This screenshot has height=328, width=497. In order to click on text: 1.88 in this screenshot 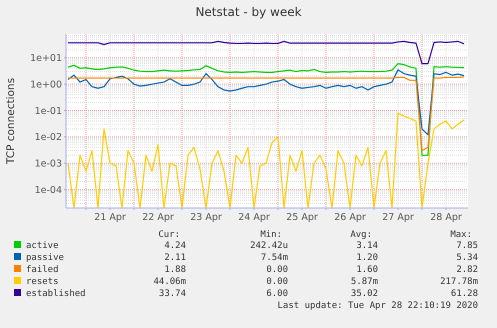, I will do `click(175, 270)`.